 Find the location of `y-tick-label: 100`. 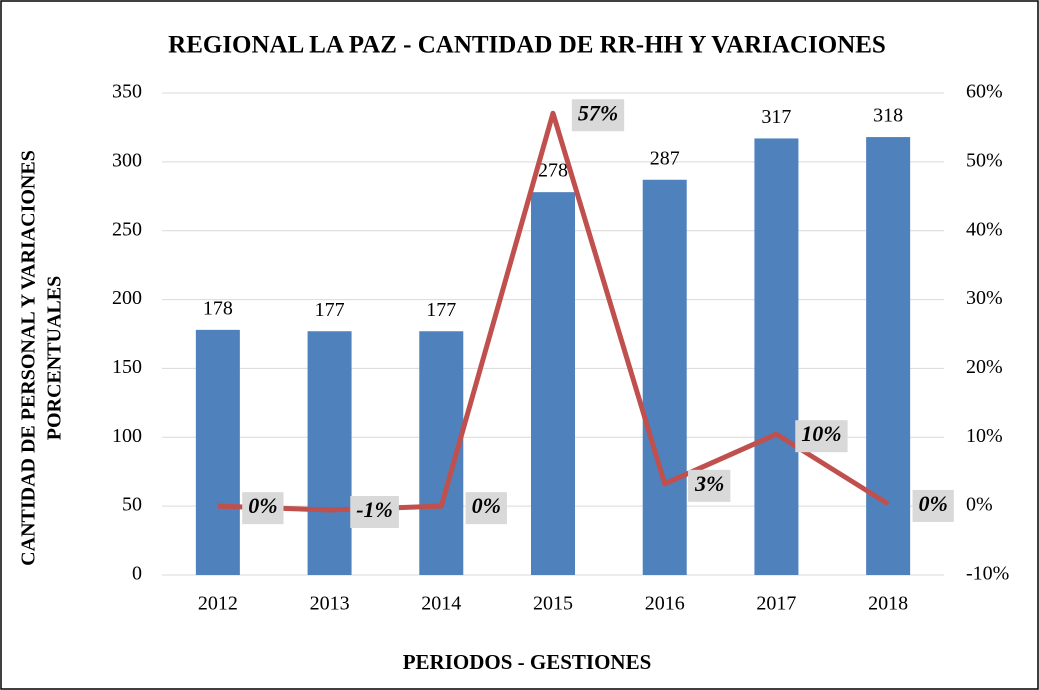

y-tick-label: 100 is located at coordinates (127, 436).